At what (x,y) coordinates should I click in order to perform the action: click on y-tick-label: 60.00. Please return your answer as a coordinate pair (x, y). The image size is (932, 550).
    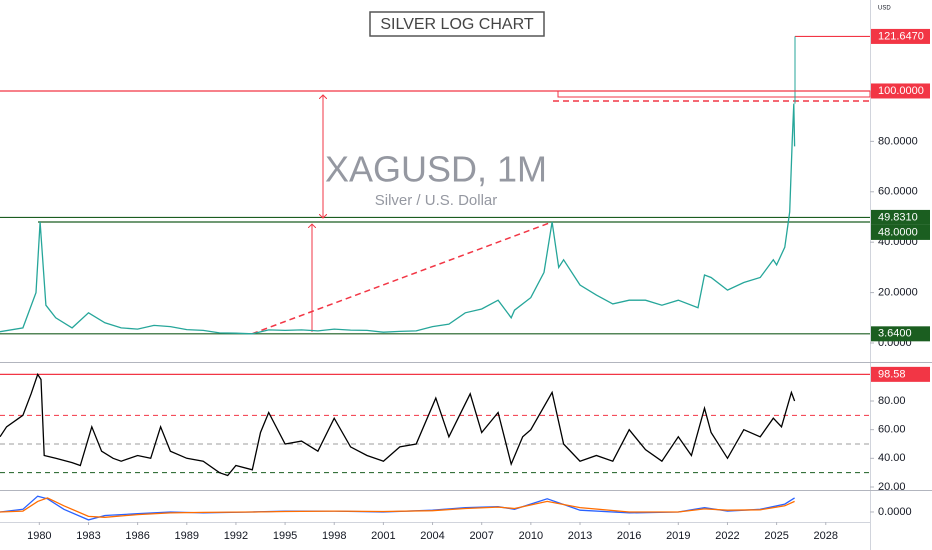
    Looking at the image, I should click on (892, 430).